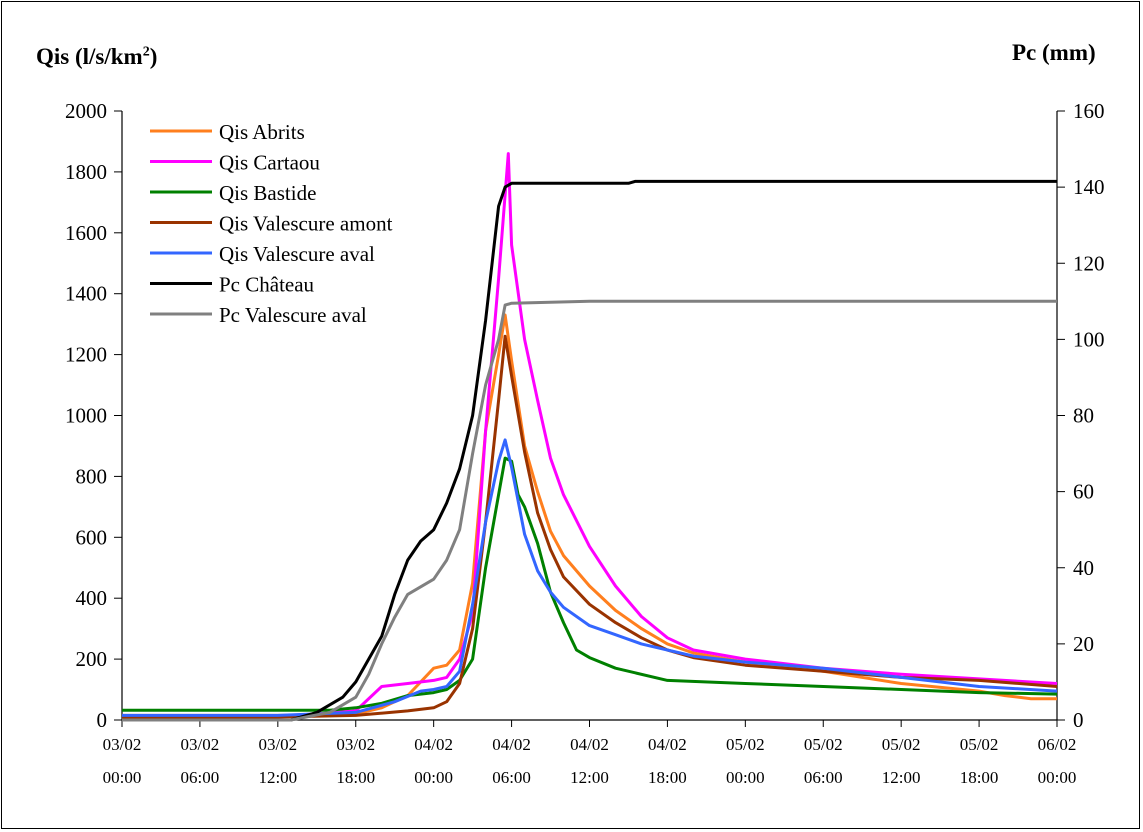 The image size is (1143, 832). I want to click on left-tick-label: 1200, so click(86, 355).